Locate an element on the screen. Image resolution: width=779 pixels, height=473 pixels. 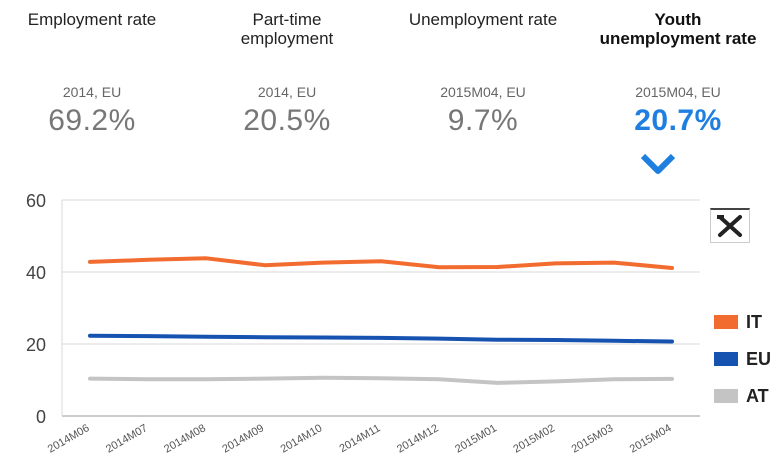
x-tick-label: 2015M01 is located at coordinates (476, 438).